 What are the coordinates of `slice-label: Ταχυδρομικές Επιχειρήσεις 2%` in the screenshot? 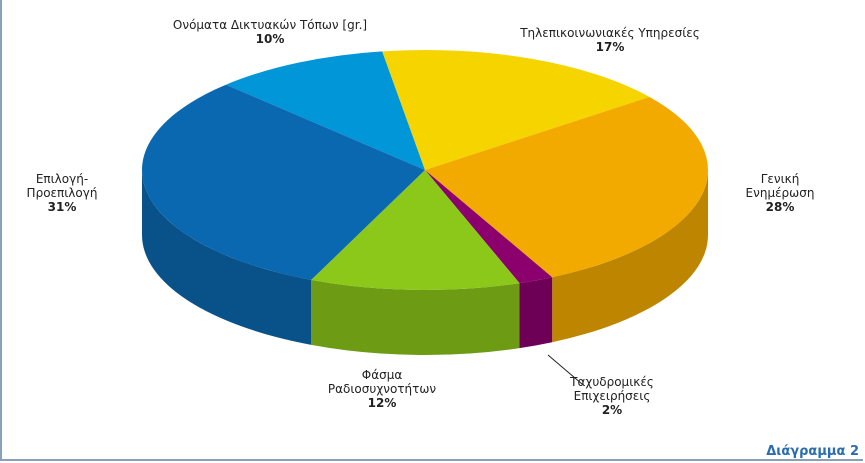 It's located at (612, 396).